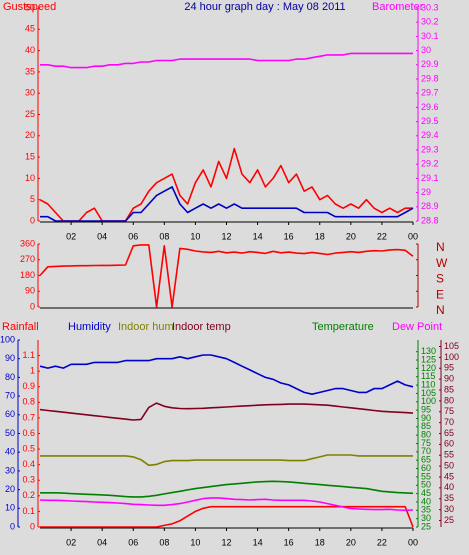 This screenshot has height=555, width=469. What do you see at coordinates (430, 78) in the screenshot?
I see `y-tick-label: 29.8` at bounding box center [430, 78].